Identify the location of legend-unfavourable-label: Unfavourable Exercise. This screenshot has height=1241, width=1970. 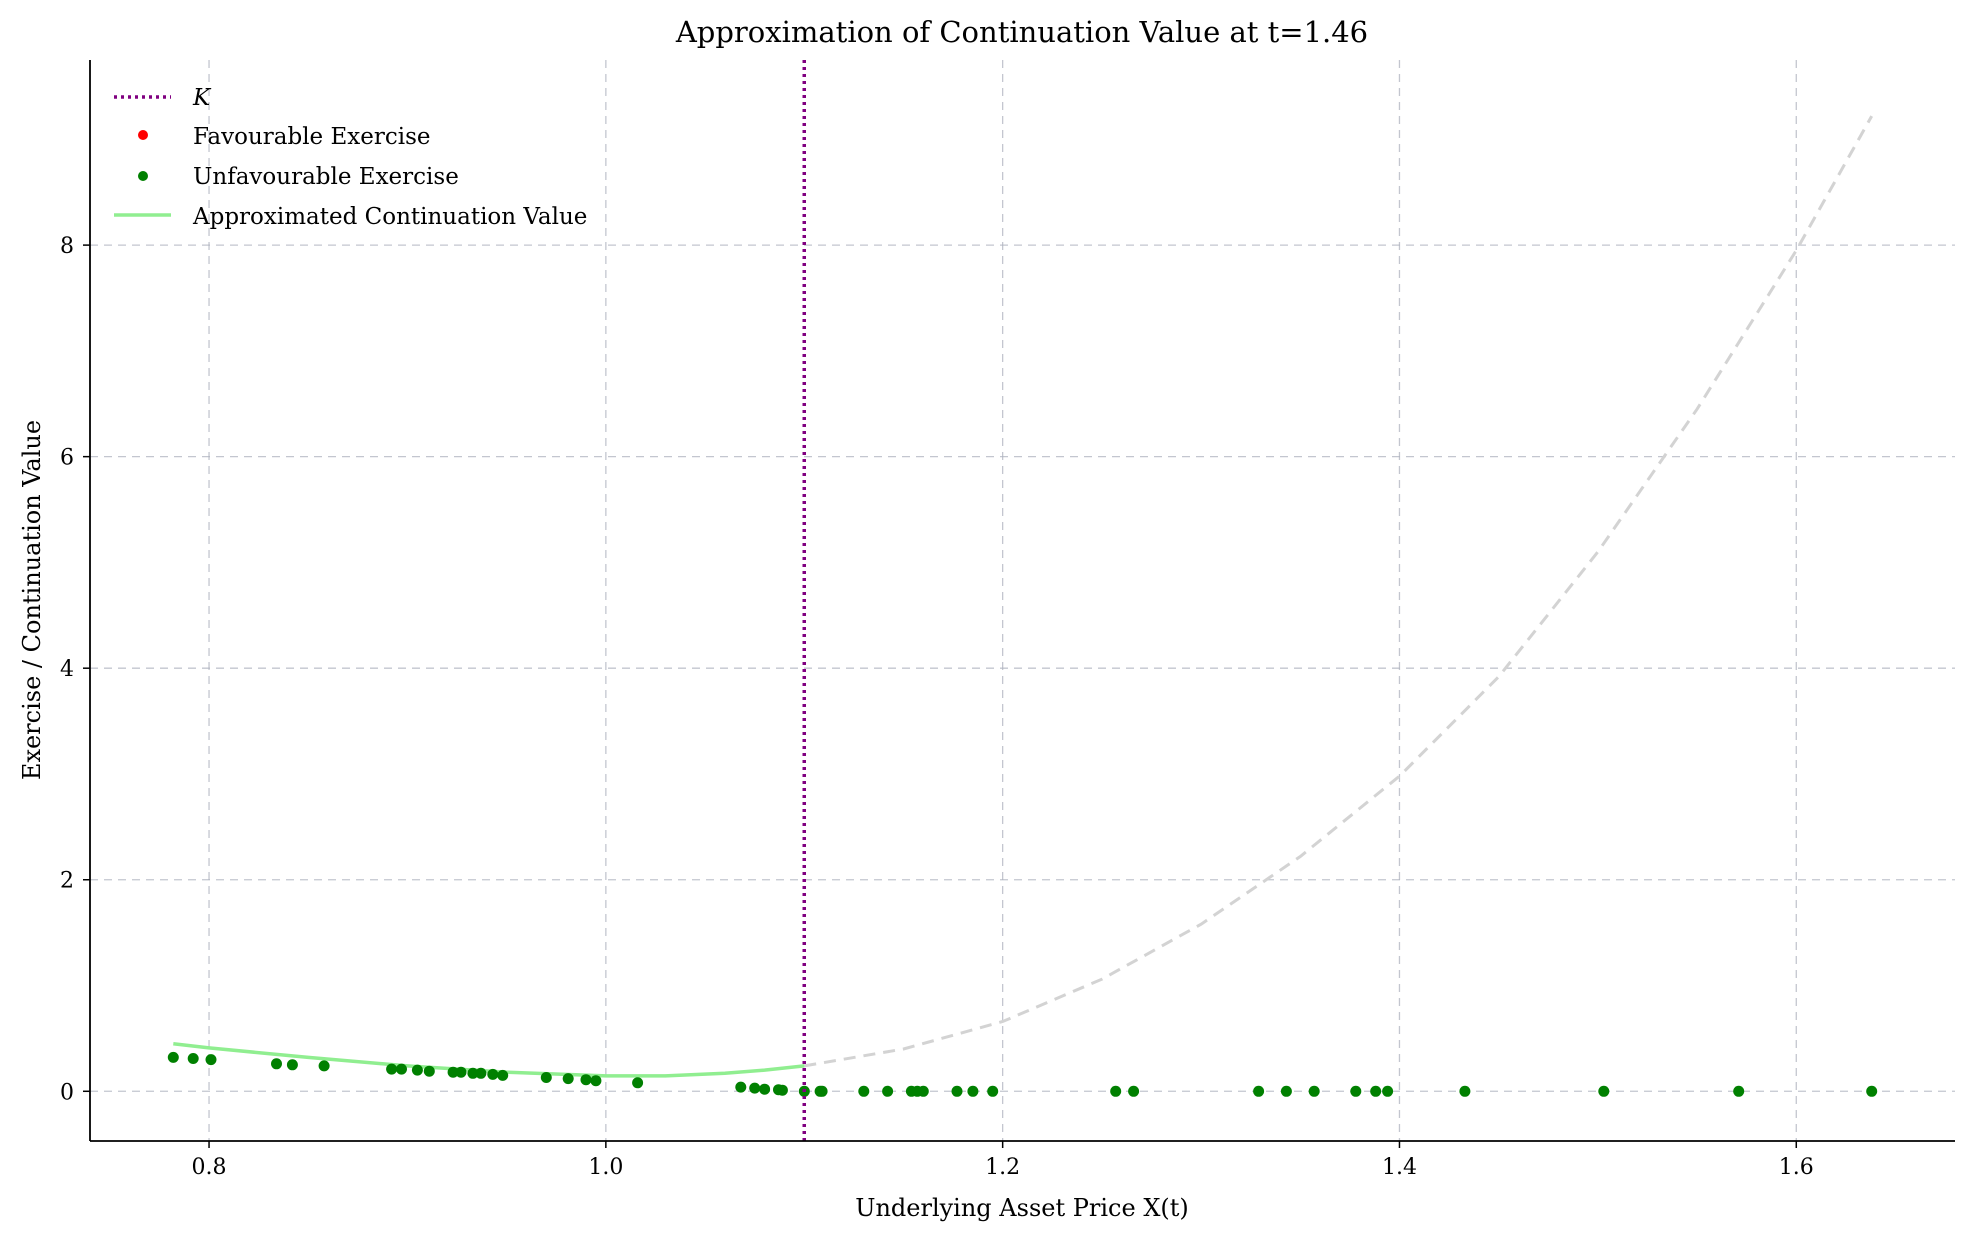
(326, 177).